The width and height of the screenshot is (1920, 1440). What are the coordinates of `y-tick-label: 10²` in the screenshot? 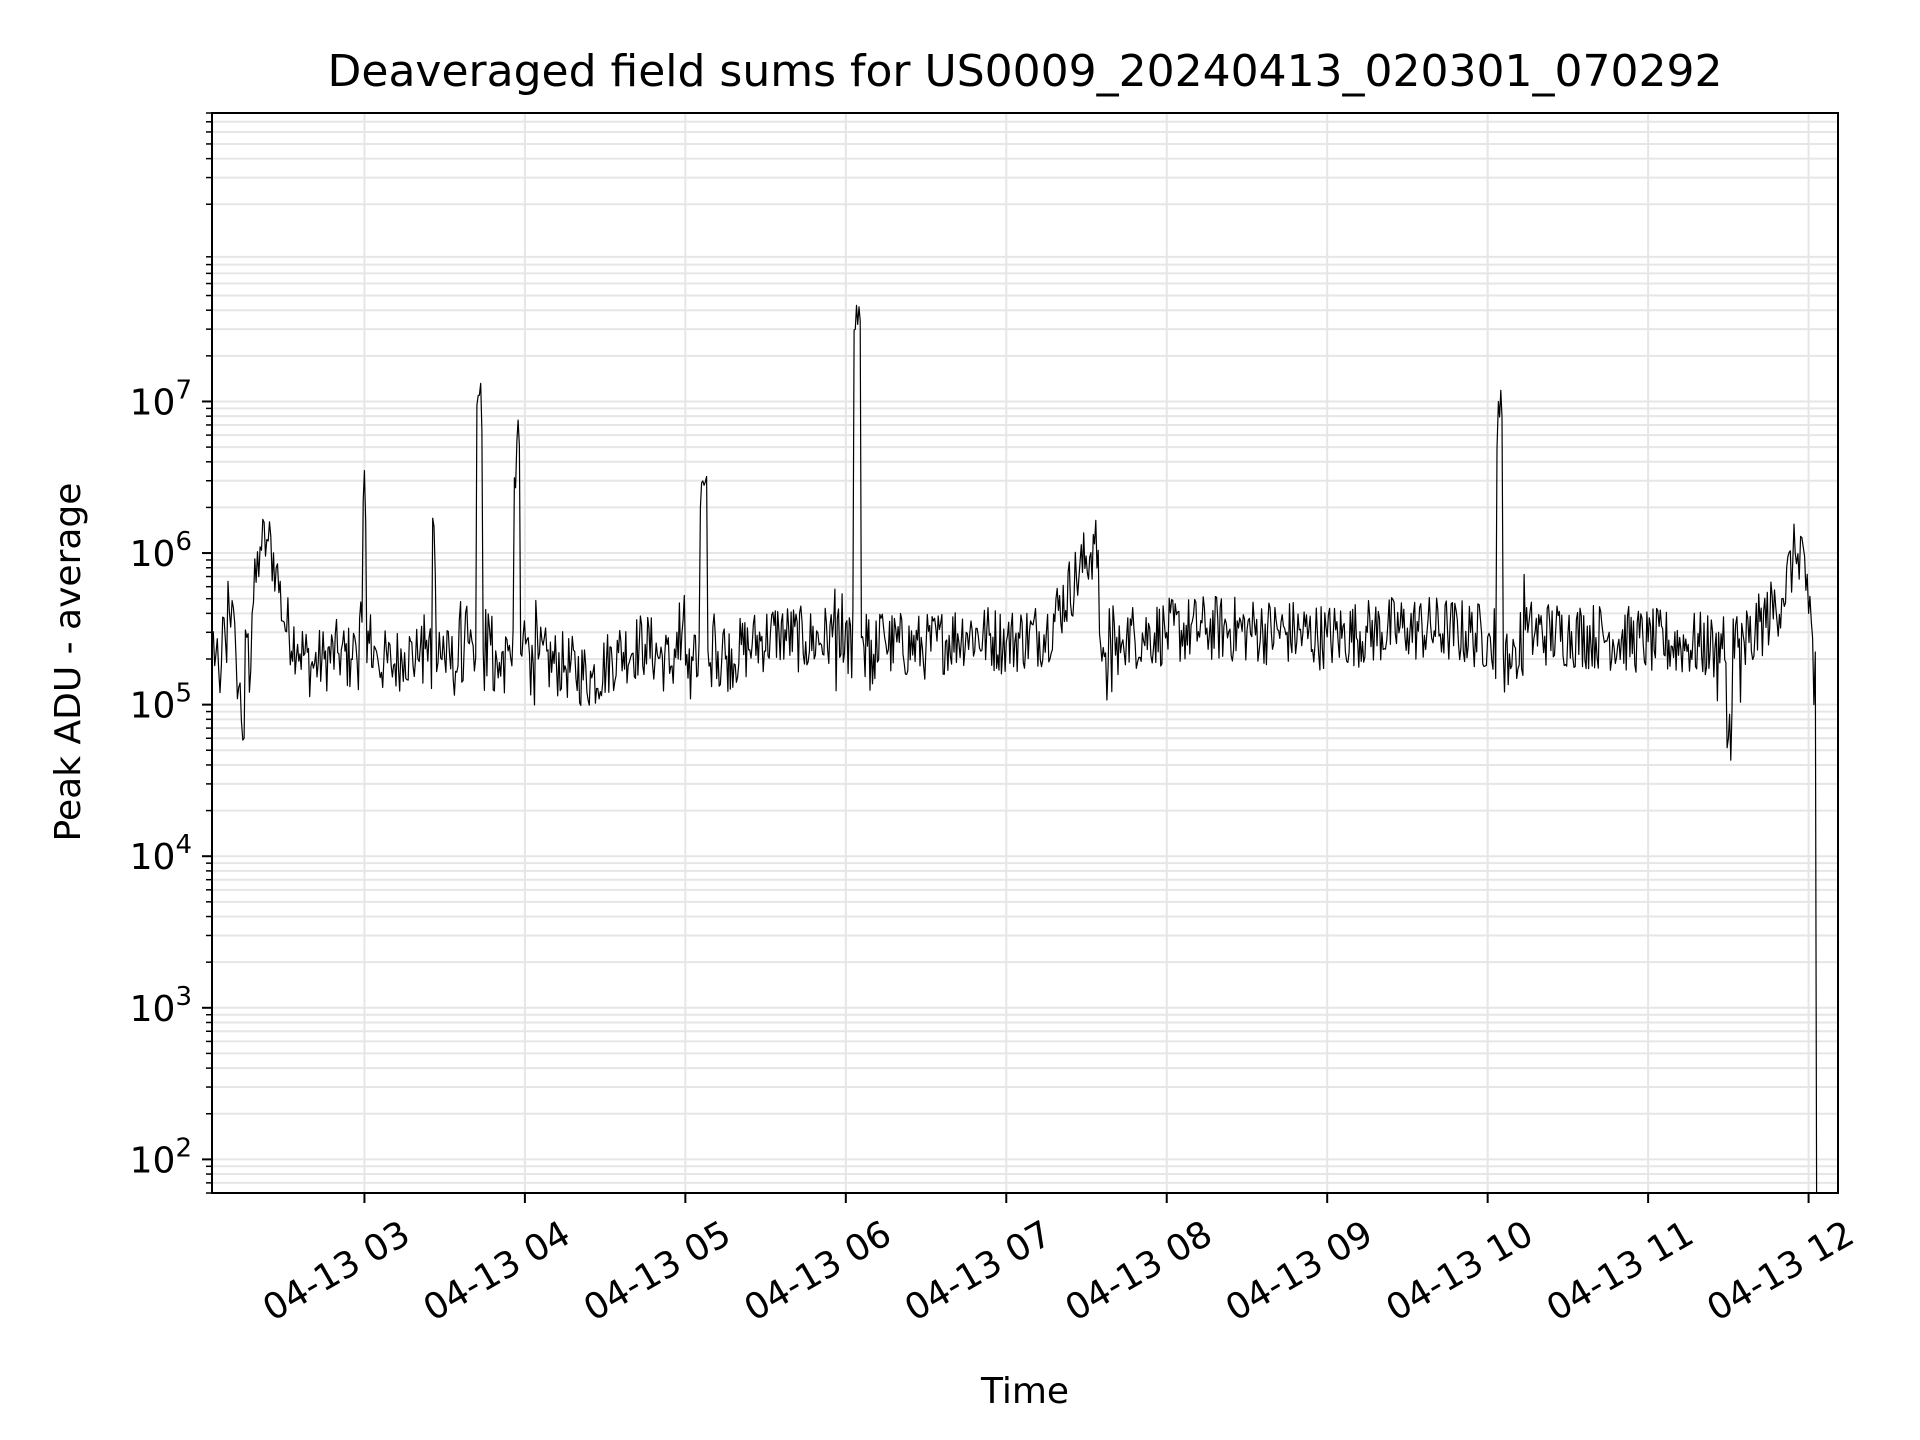 It's located at (161, 1157).